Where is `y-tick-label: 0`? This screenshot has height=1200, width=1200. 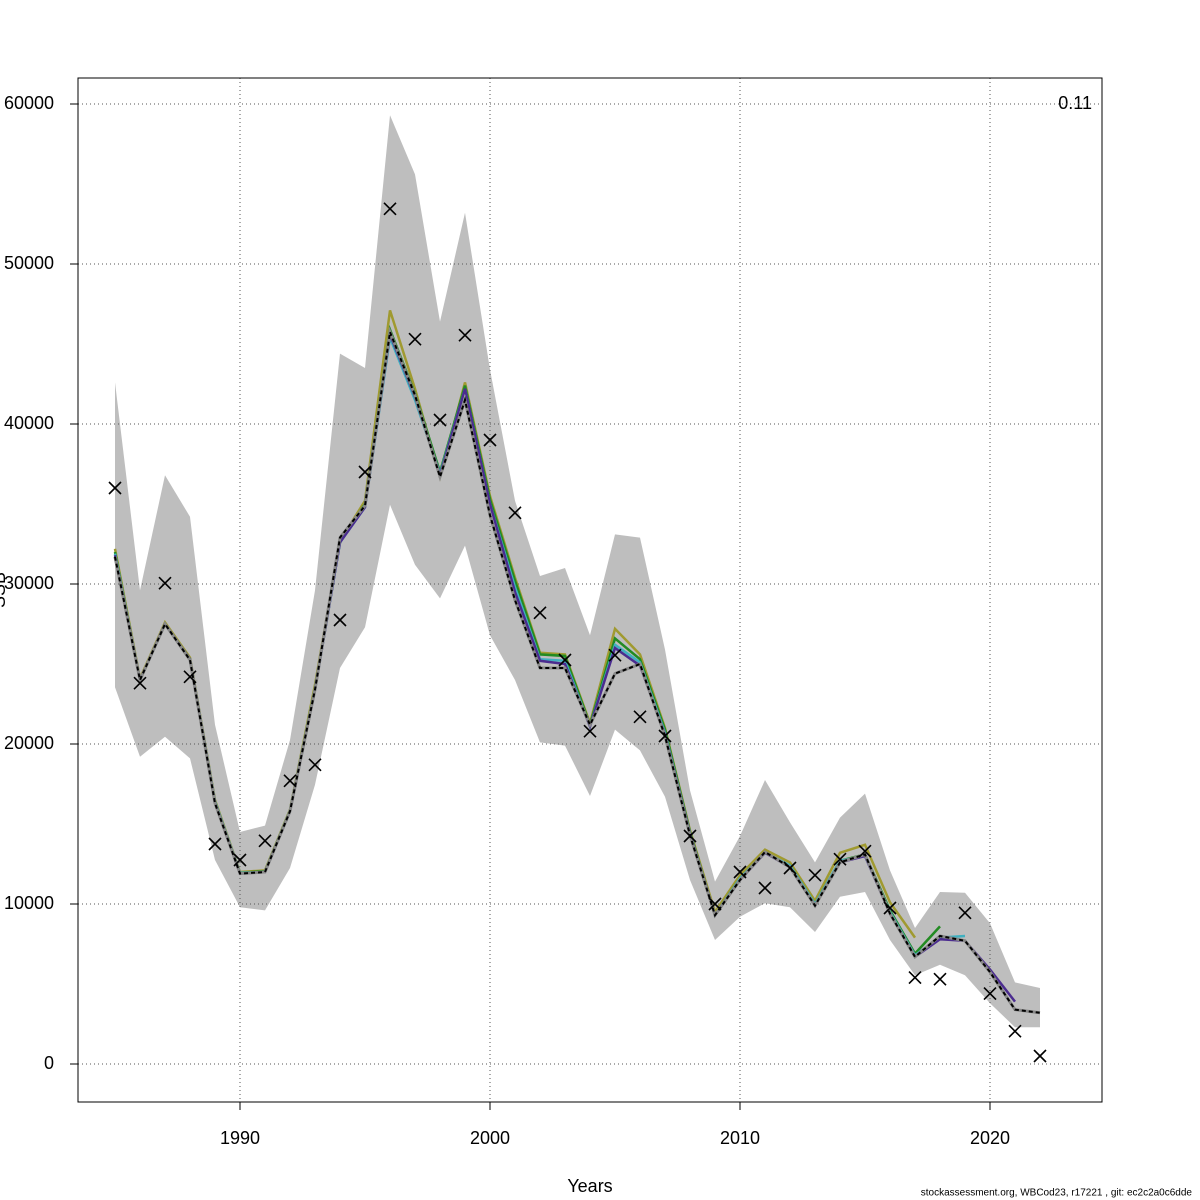
y-tick-label: 0 is located at coordinates (49, 1063).